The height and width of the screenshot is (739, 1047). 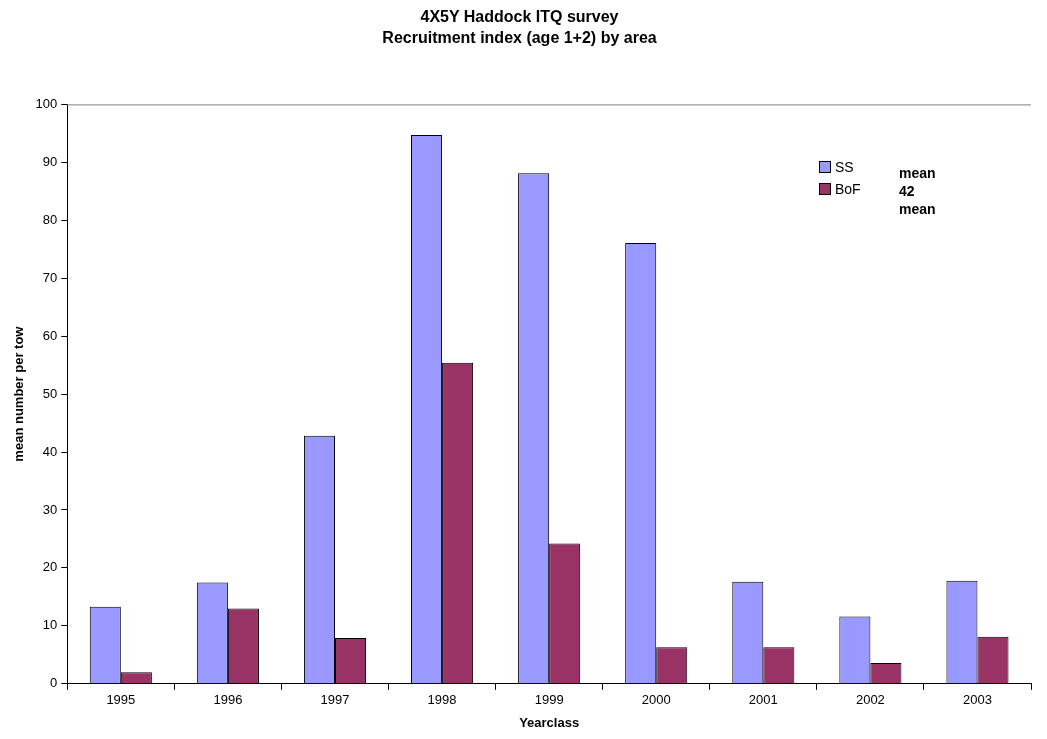 I want to click on legend-label: BoF, so click(x=848, y=189).